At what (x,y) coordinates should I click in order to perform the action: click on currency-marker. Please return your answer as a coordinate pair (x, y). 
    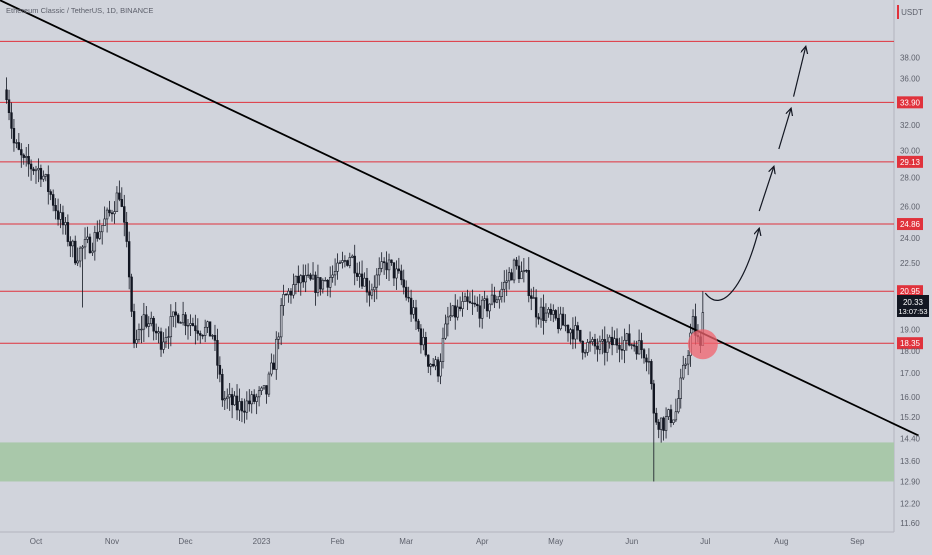
    Looking at the image, I should click on (898, 12).